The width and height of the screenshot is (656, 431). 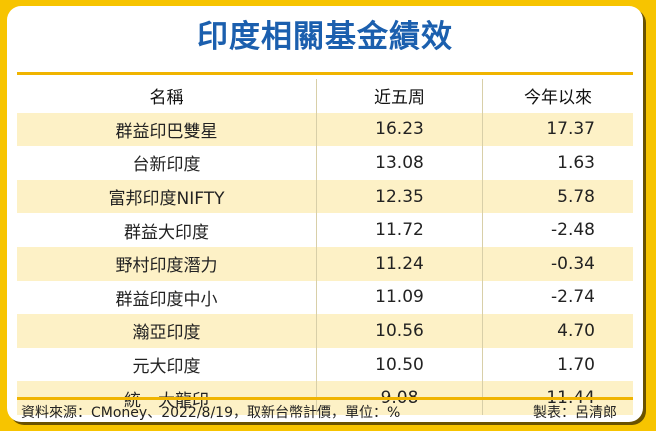 I want to click on ytd-return: 5.78, so click(x=576, y=196).